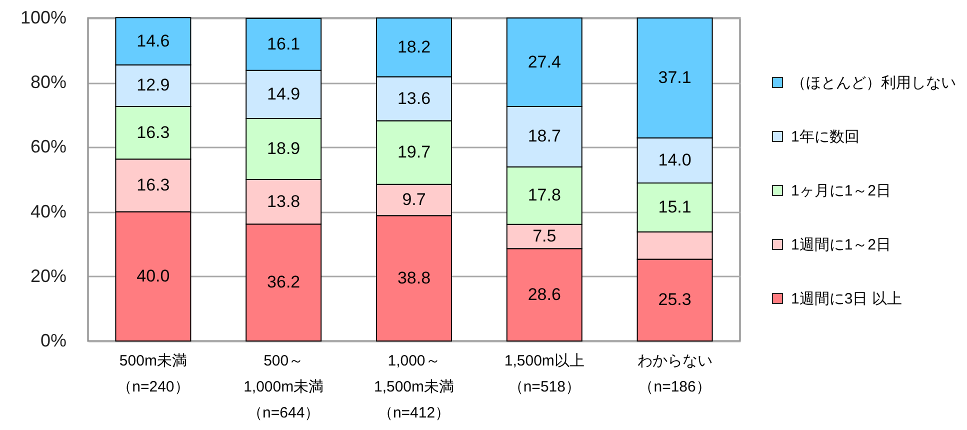  Describe the element at coordinates (414, 278) in the screenshot. I see `data-label: 38.8` at that location.